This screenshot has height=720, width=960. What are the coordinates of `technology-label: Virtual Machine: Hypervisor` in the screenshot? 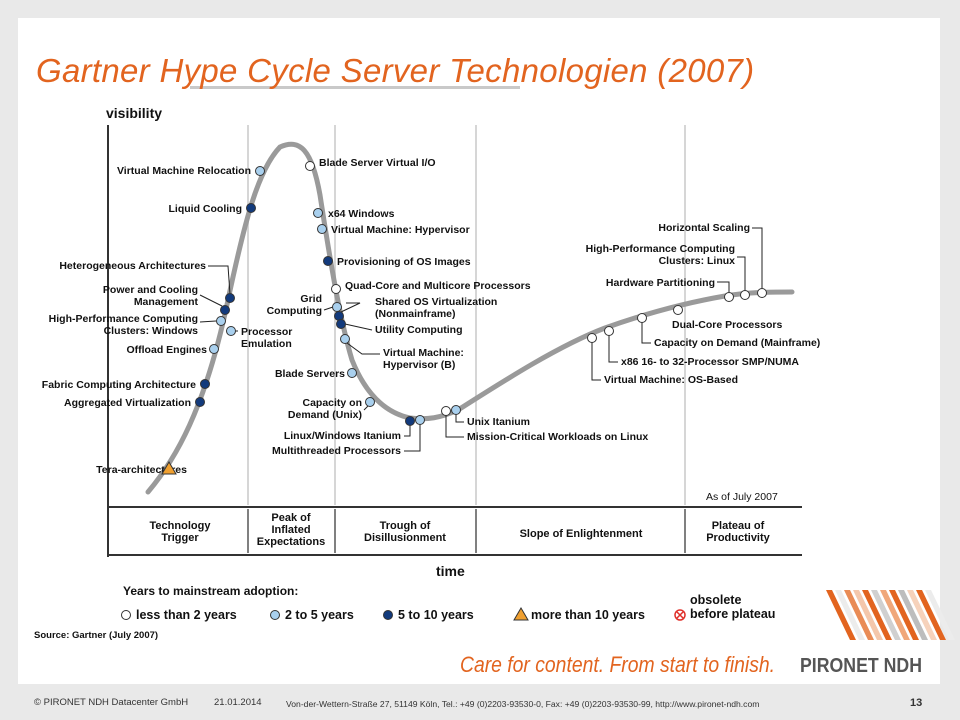 It's located at (400, 230).